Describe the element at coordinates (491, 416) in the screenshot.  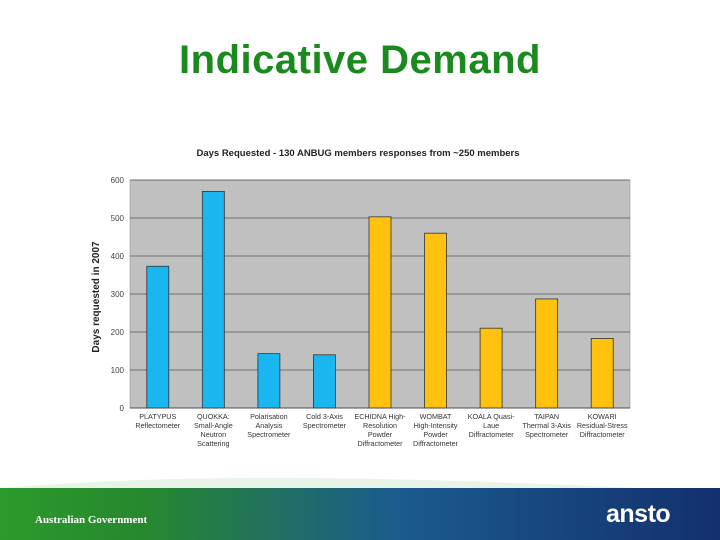
I see `x-tick-label: KOALA Quasi-` at that location.